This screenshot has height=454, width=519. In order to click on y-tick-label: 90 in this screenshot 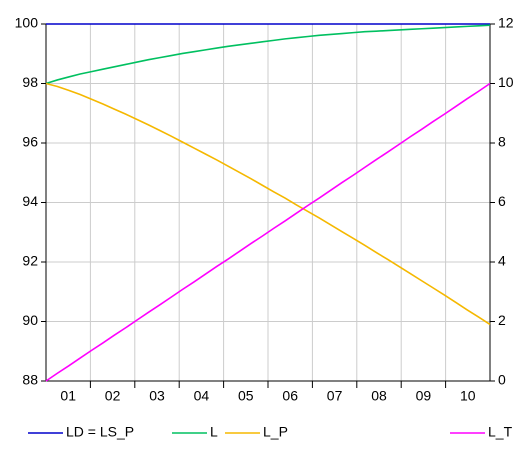, I will do `click(30, 320)`.